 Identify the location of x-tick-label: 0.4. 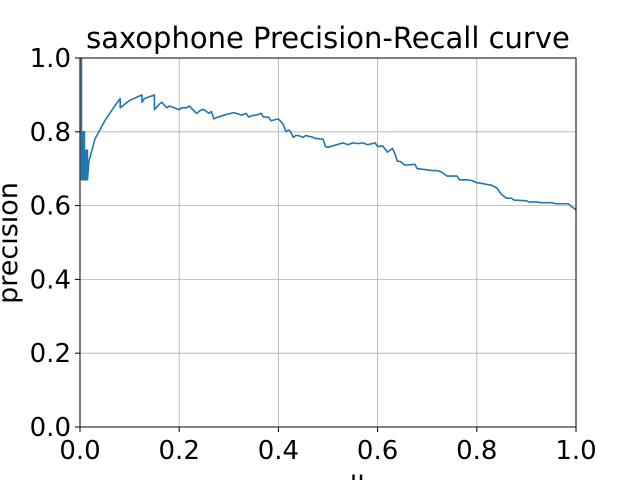
(278, 451).